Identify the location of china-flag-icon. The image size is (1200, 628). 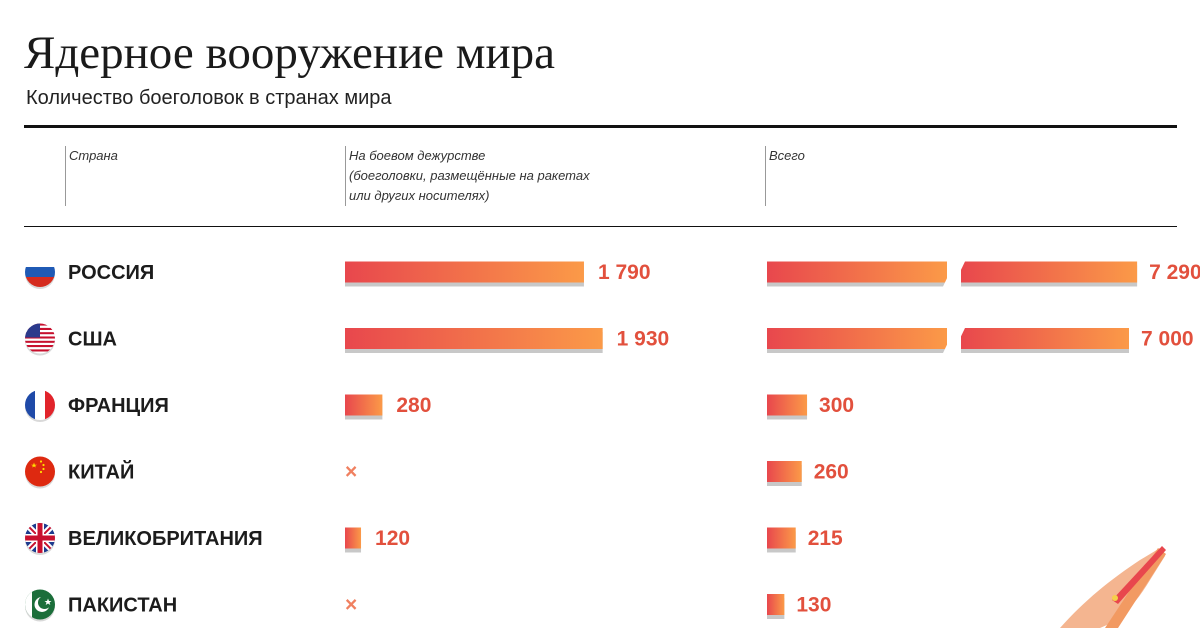
(40, 472).